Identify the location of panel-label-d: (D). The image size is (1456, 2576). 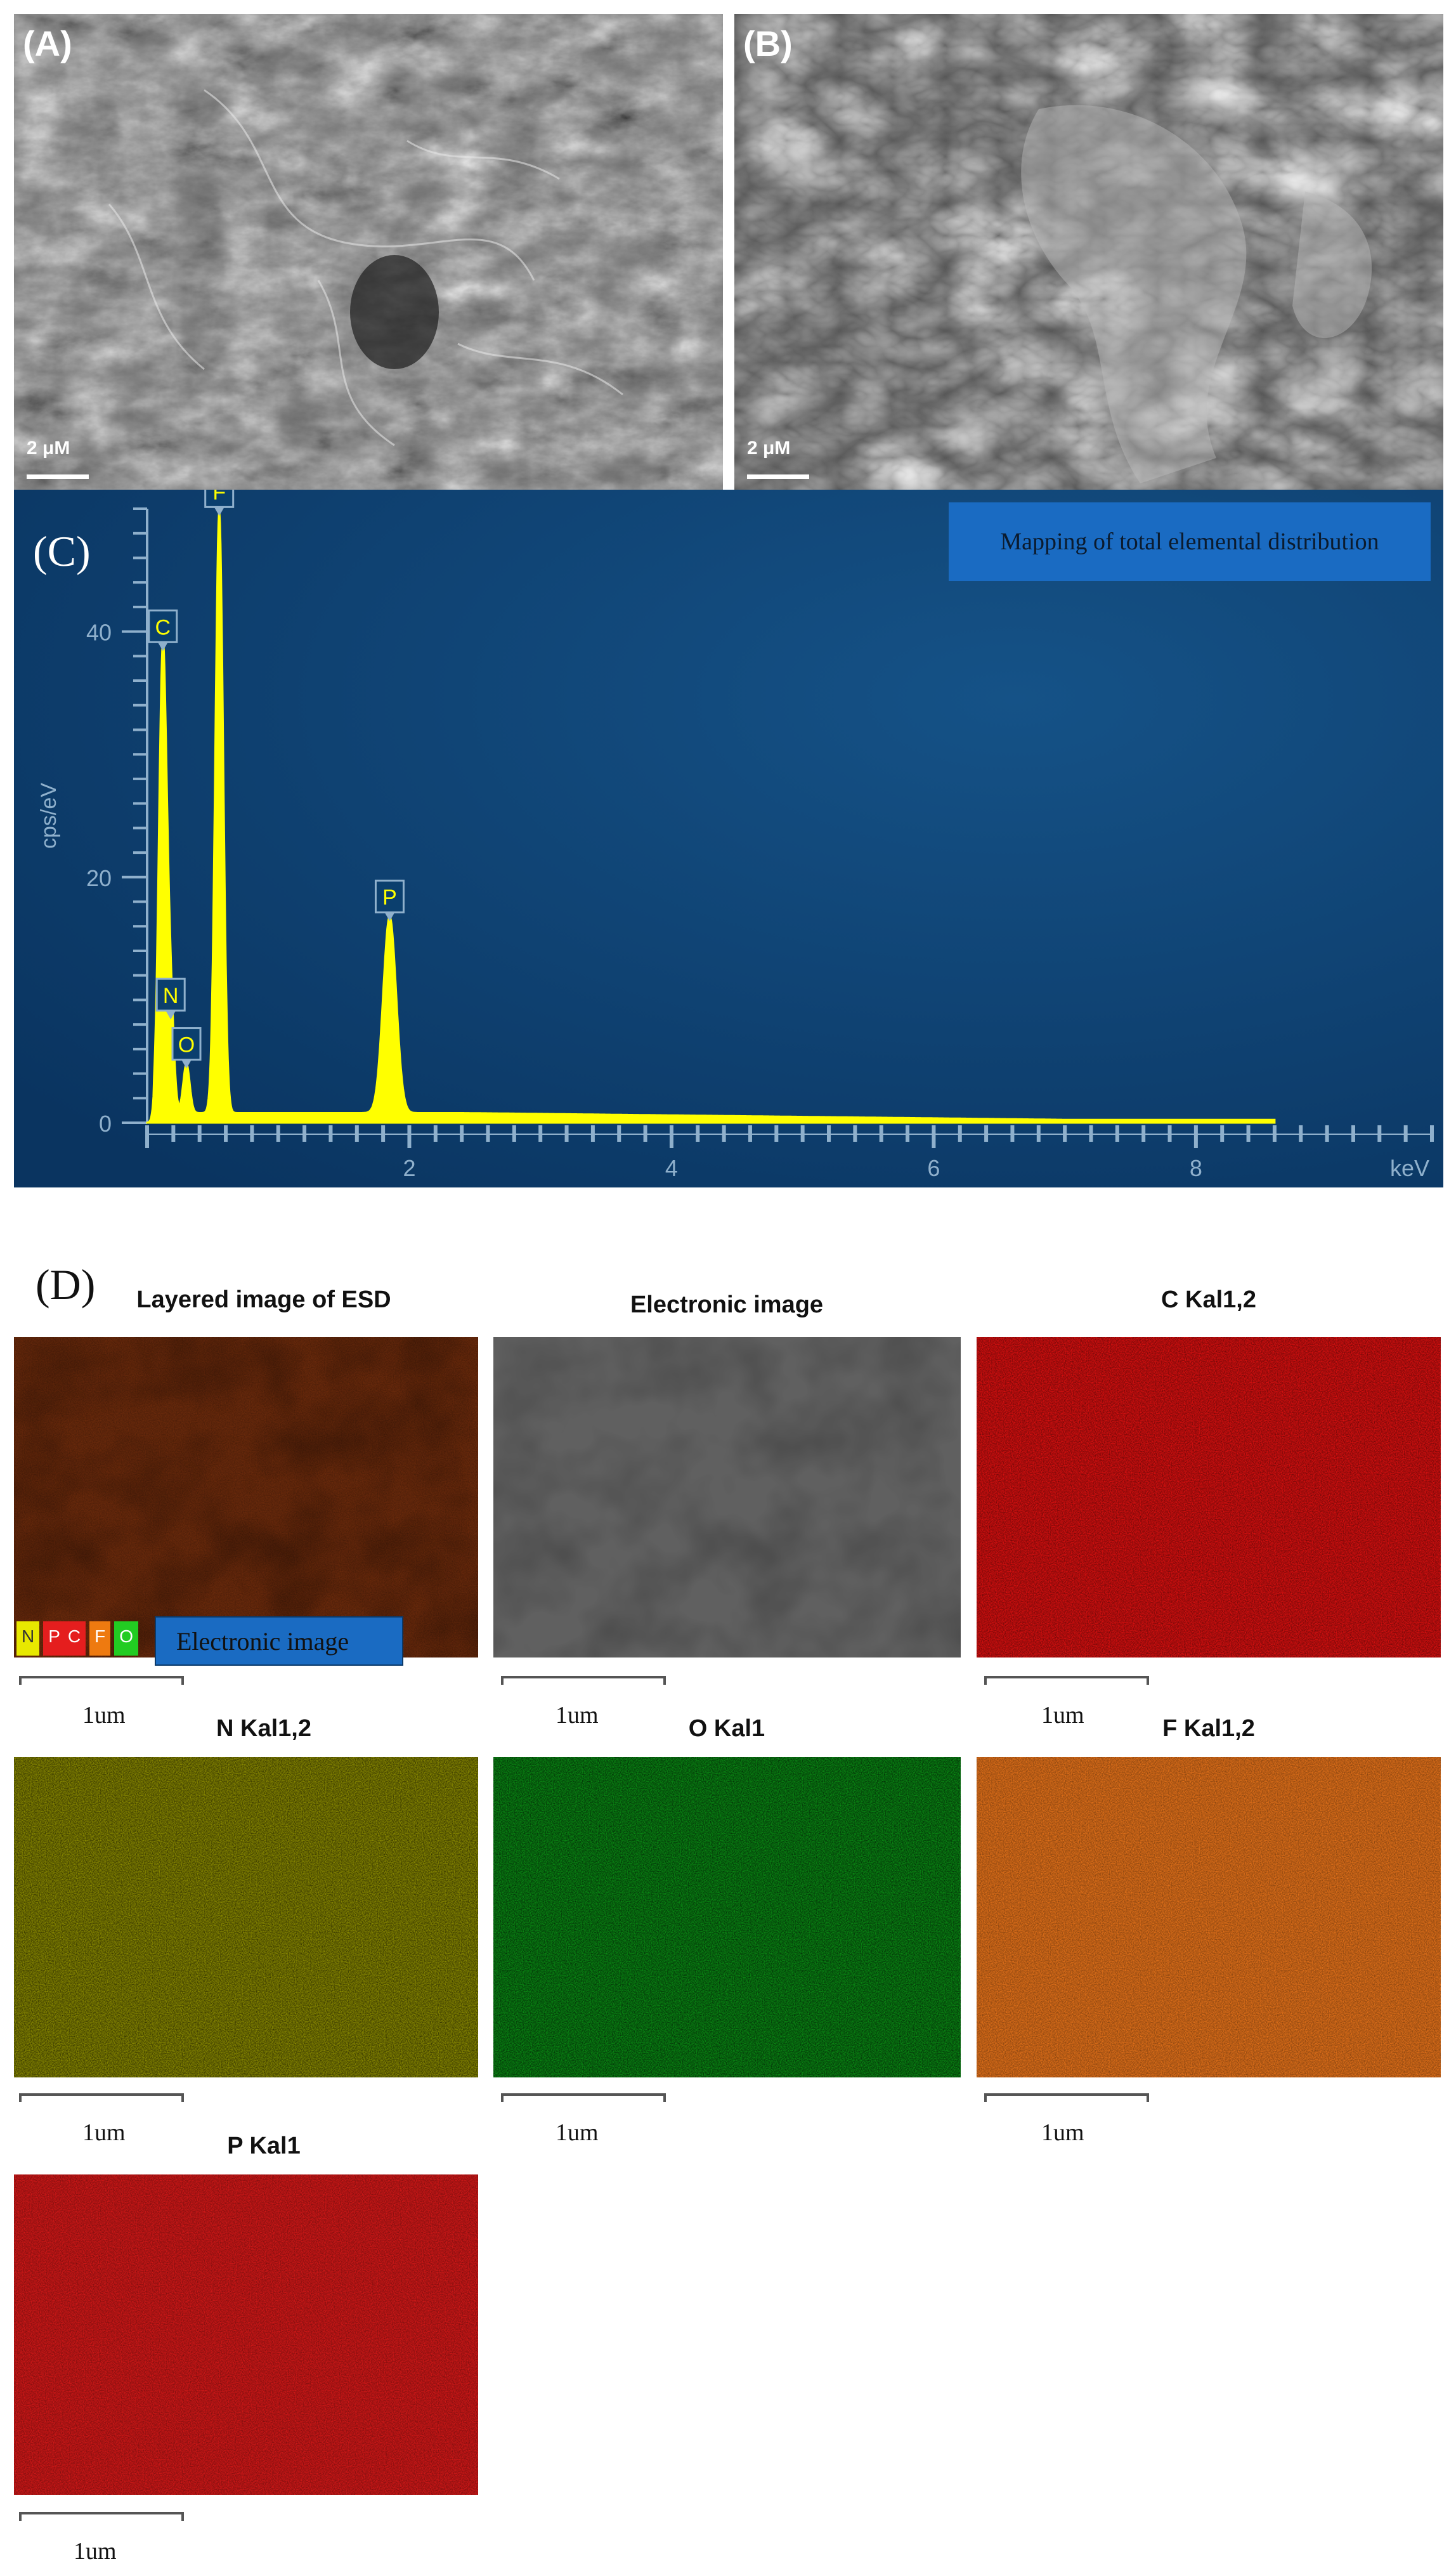
(66, 1285).